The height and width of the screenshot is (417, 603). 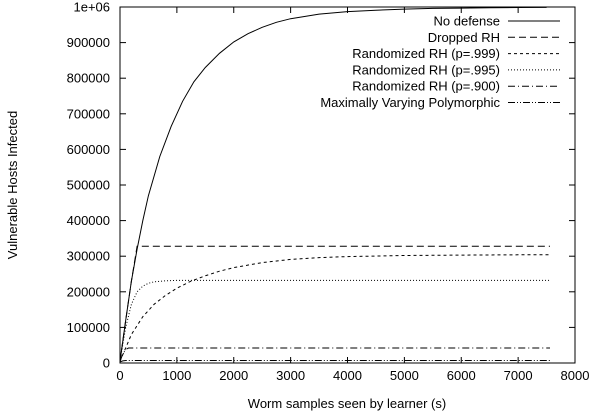 I want to click on y-tick-label: 1e+06, so click(x=91, y=7).